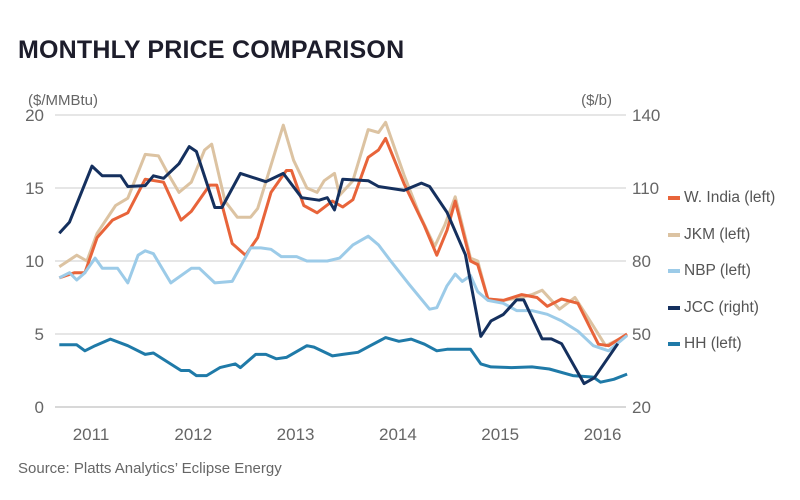 The height and width of the screenshot is (500, 800). Describe the element at coordinates (39, 334) in the screenshot. I see `y-tick-left: 5` at that location.